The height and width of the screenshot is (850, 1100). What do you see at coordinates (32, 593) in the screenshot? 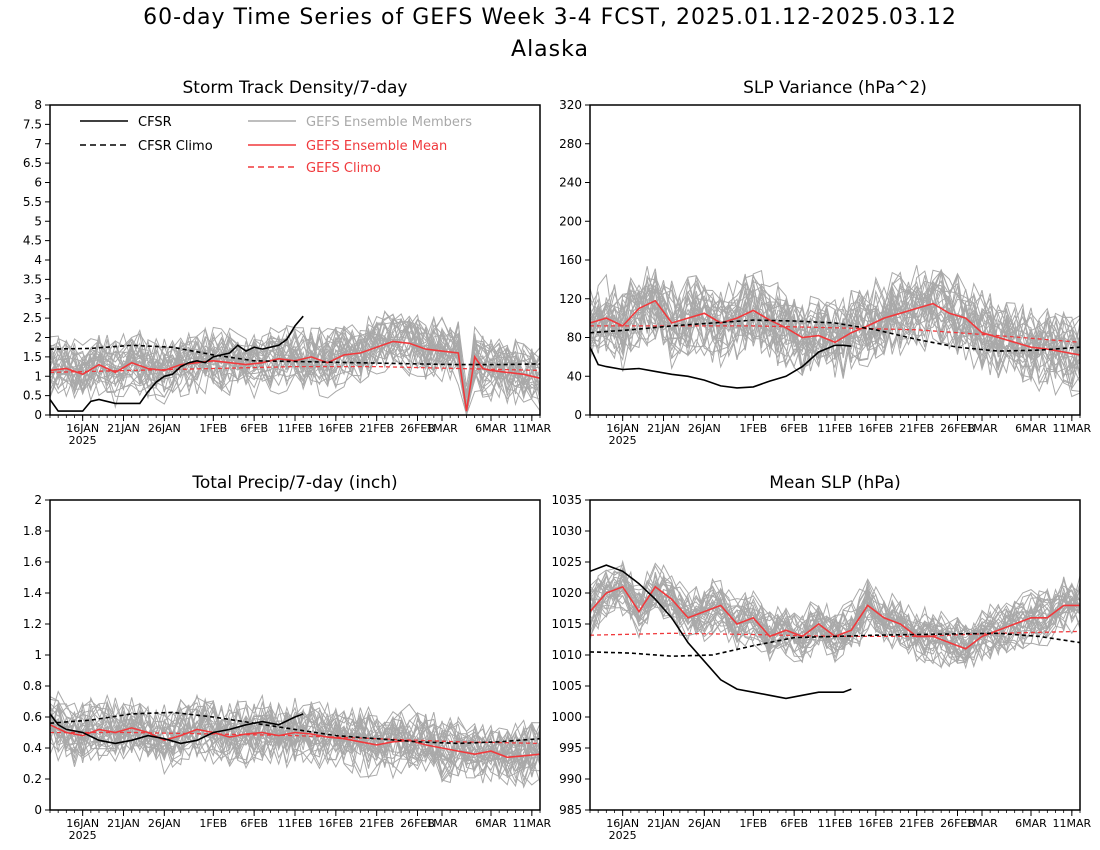
I see `y-tick-label: 1.4` at bounding box center [32, 593].